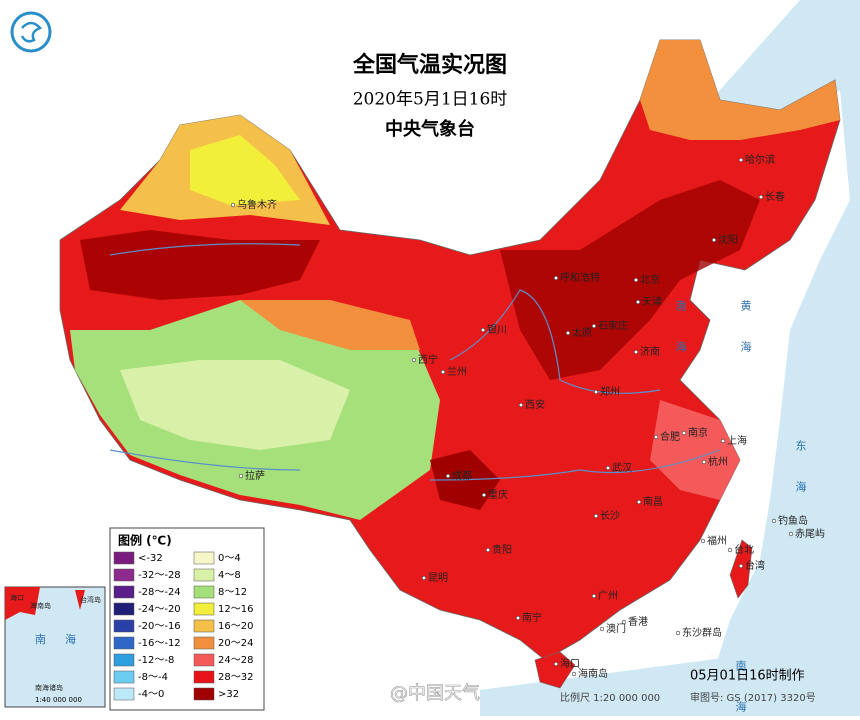 The height and width of the screenshot is (720, 860). I want to click on logo, so click(31, 32).